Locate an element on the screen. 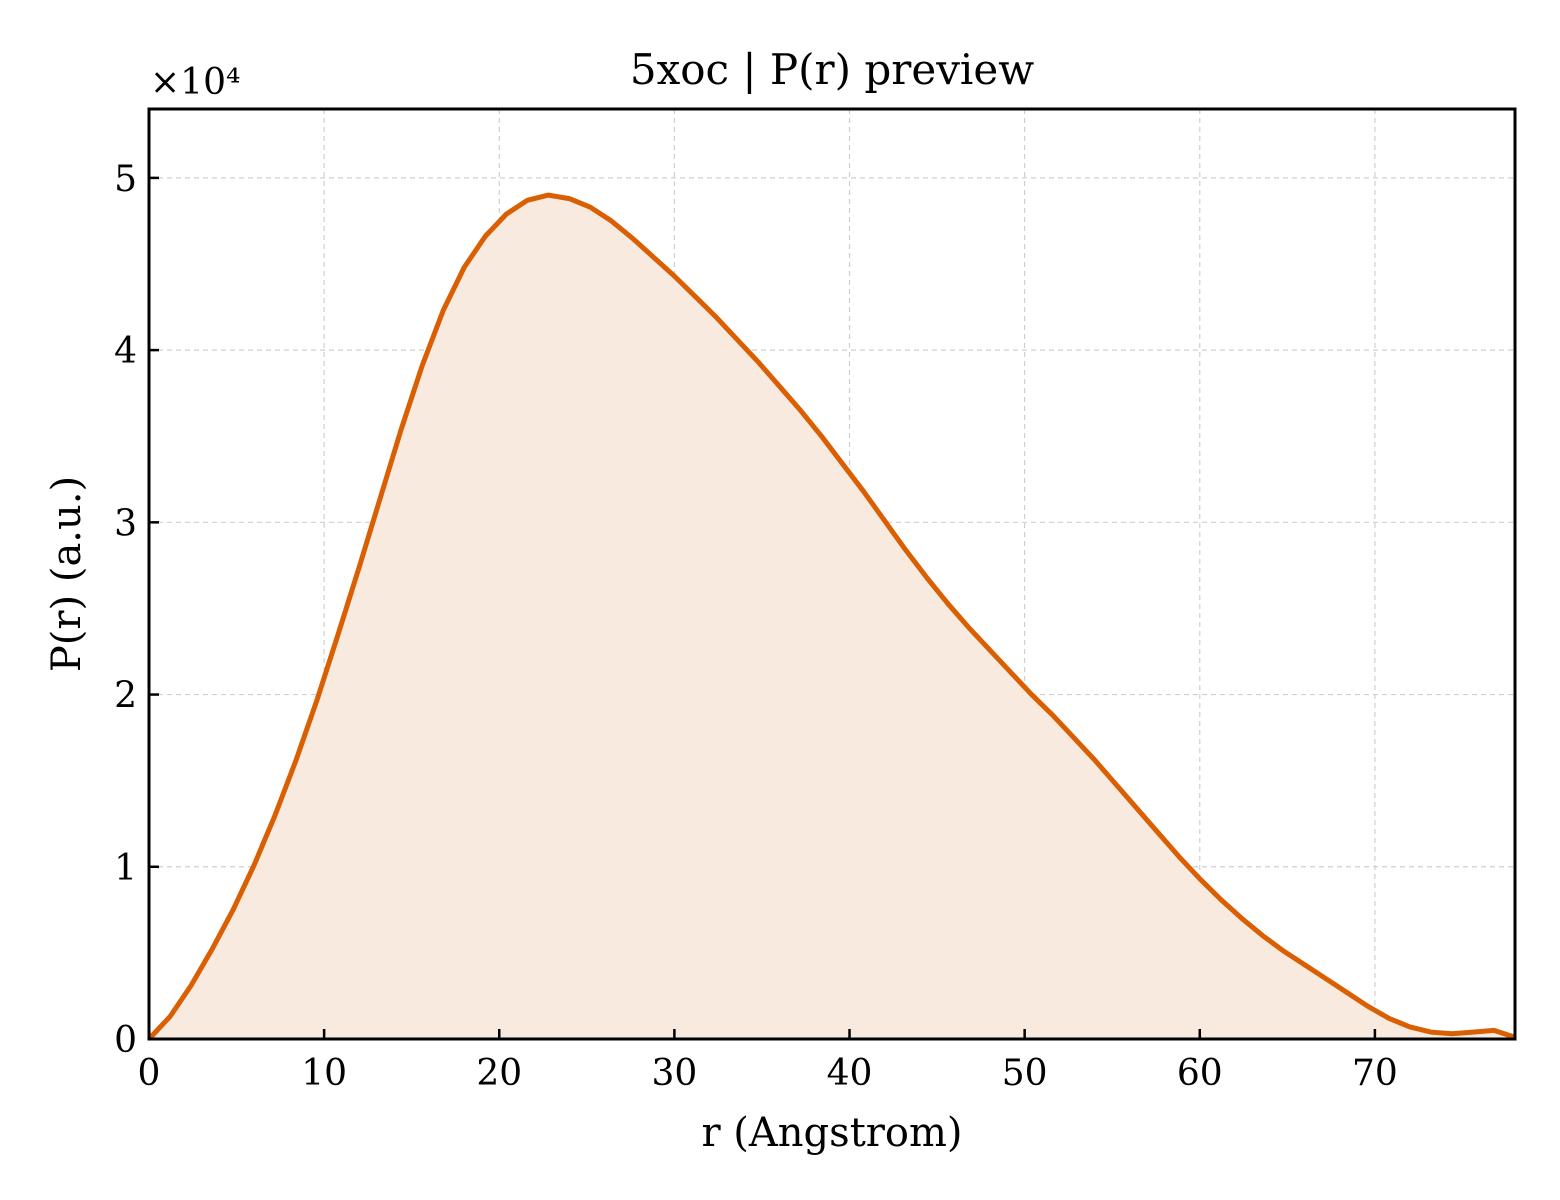 This screenshot has height=1200, width=1560. y-tick-label: 3 is located at coordinates (125, 523).